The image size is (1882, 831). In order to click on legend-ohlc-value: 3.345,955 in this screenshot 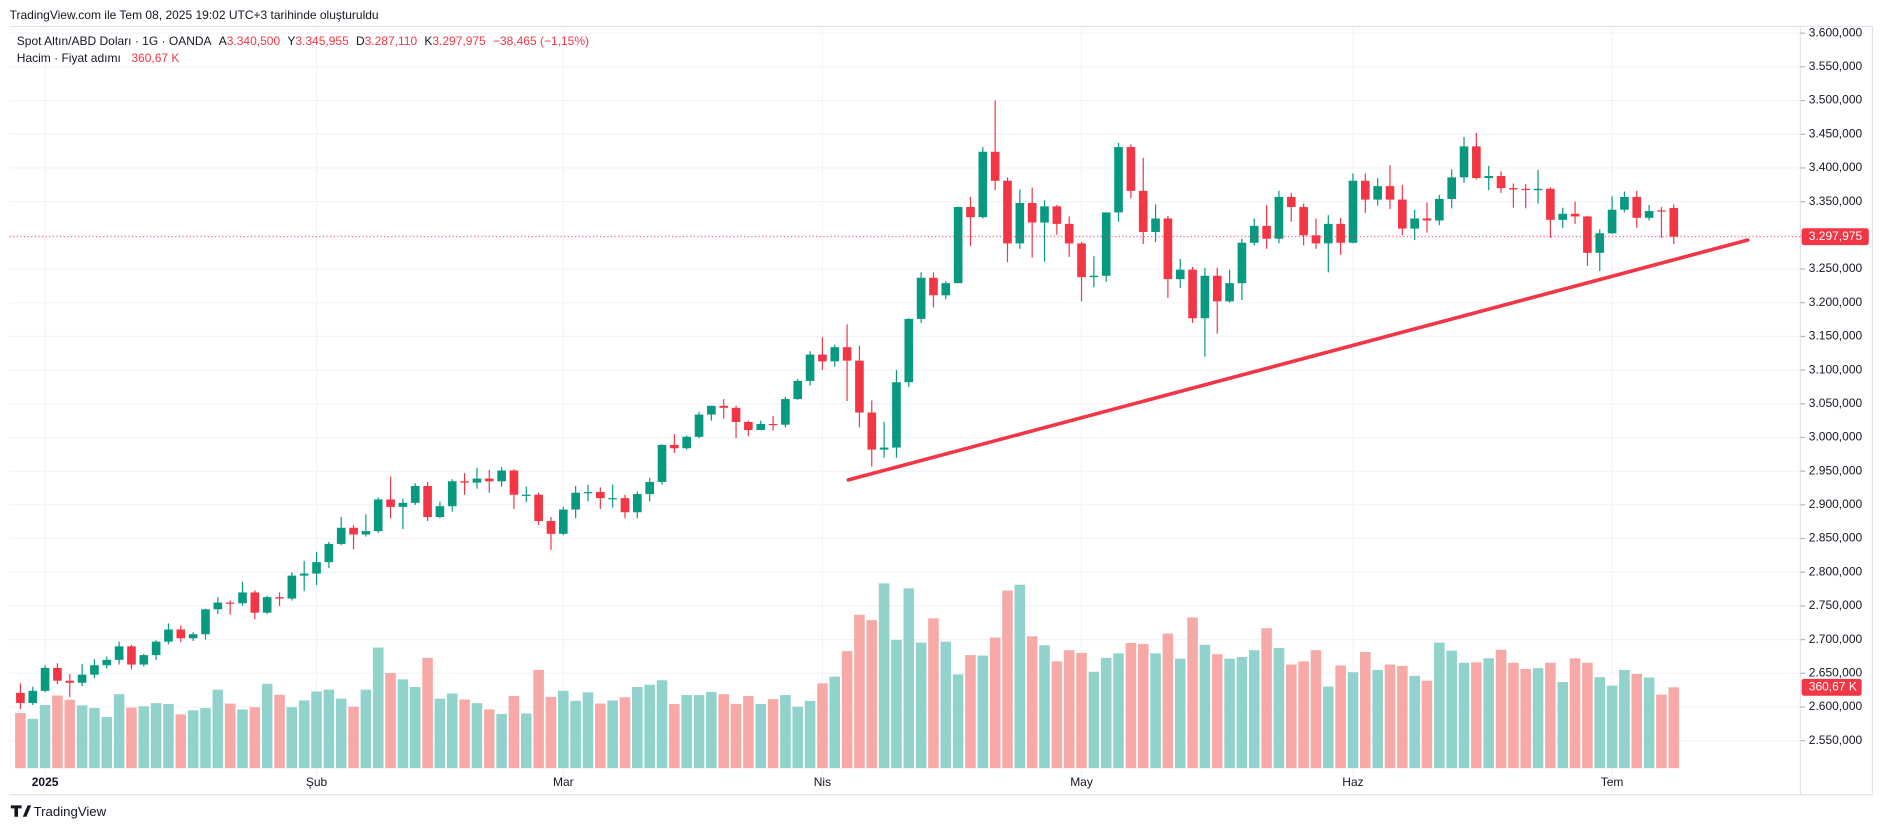, I will do `click(322, 41)`.